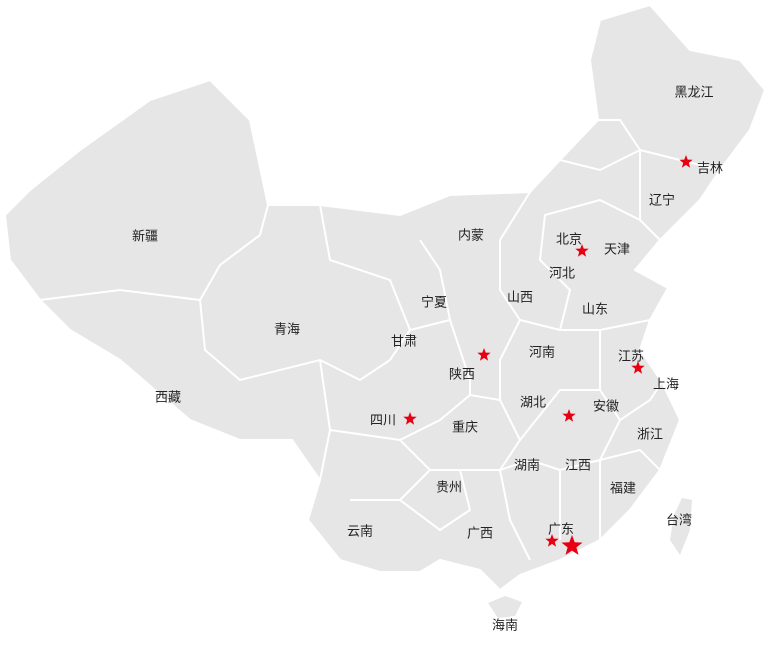 This screenshot has width=771, height=650. I want to click on province-label-heilongjiang: 黑龙江, so click(694, 93).